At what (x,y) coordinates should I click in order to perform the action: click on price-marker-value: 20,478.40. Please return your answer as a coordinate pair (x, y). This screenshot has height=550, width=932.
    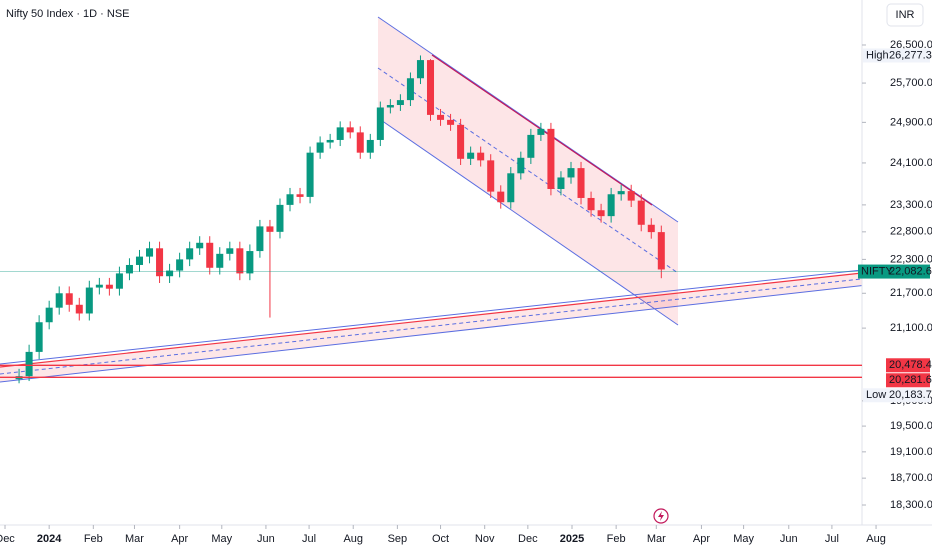
    Looking at the image, I should click on (910, 365).